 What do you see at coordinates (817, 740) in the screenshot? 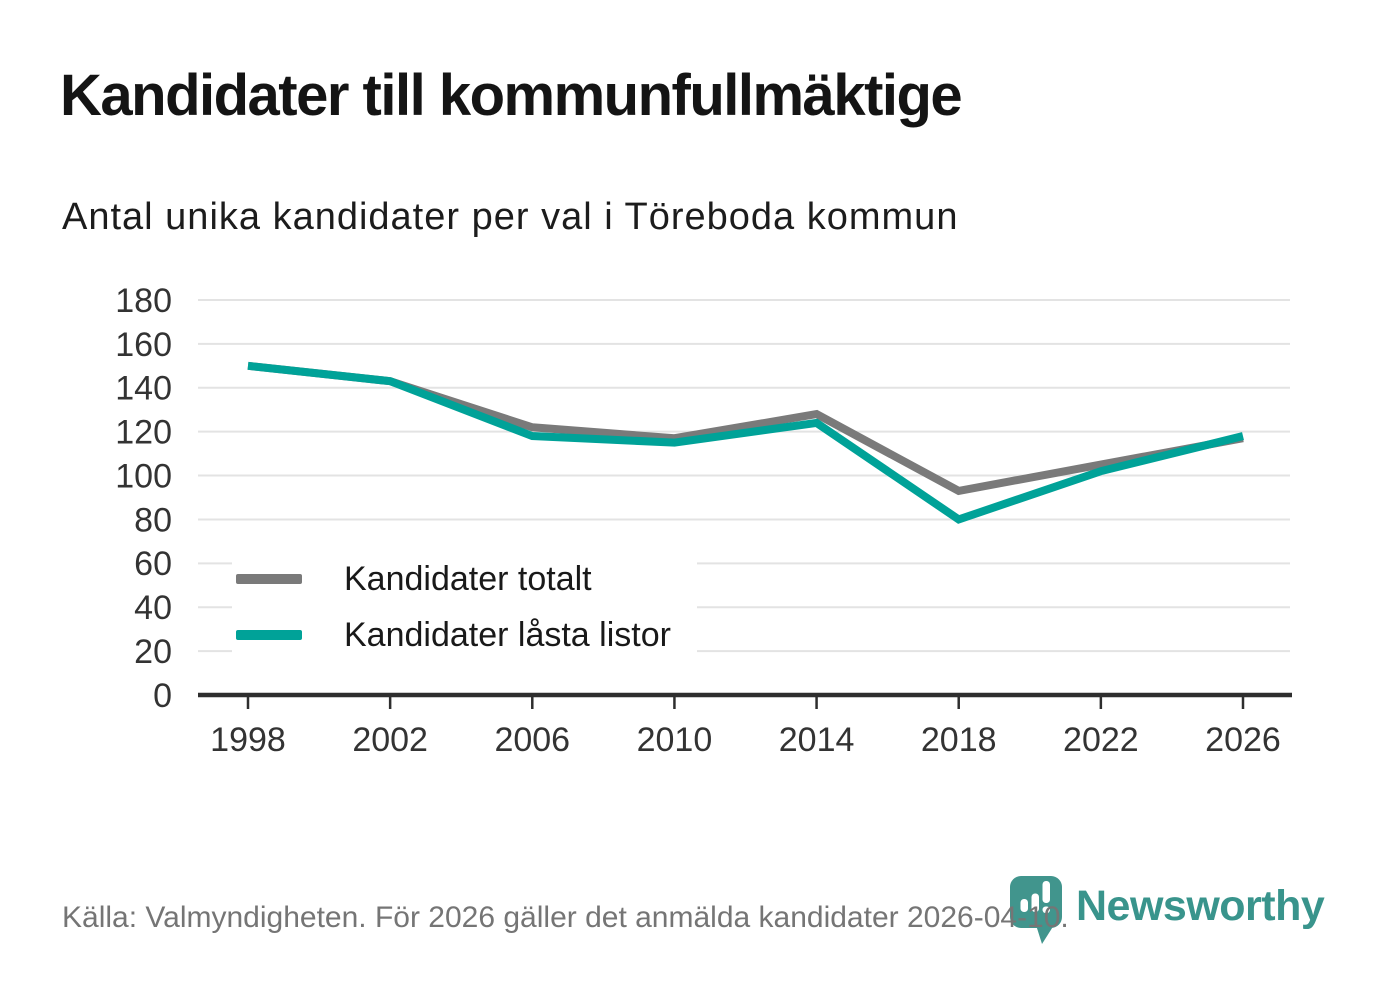
I see `svg-text: 2014` at bounding box center [817, 740].